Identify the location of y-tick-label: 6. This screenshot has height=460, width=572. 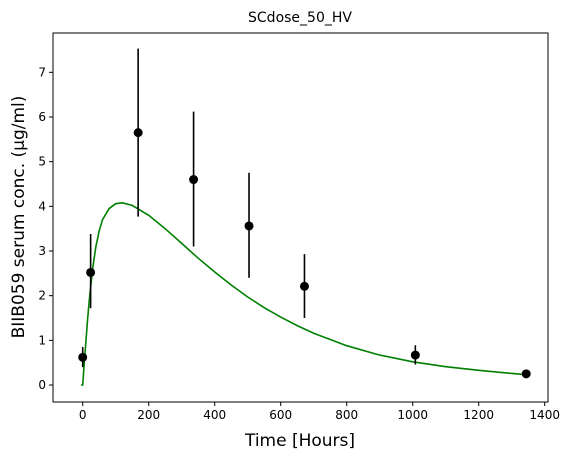
(42, 117).